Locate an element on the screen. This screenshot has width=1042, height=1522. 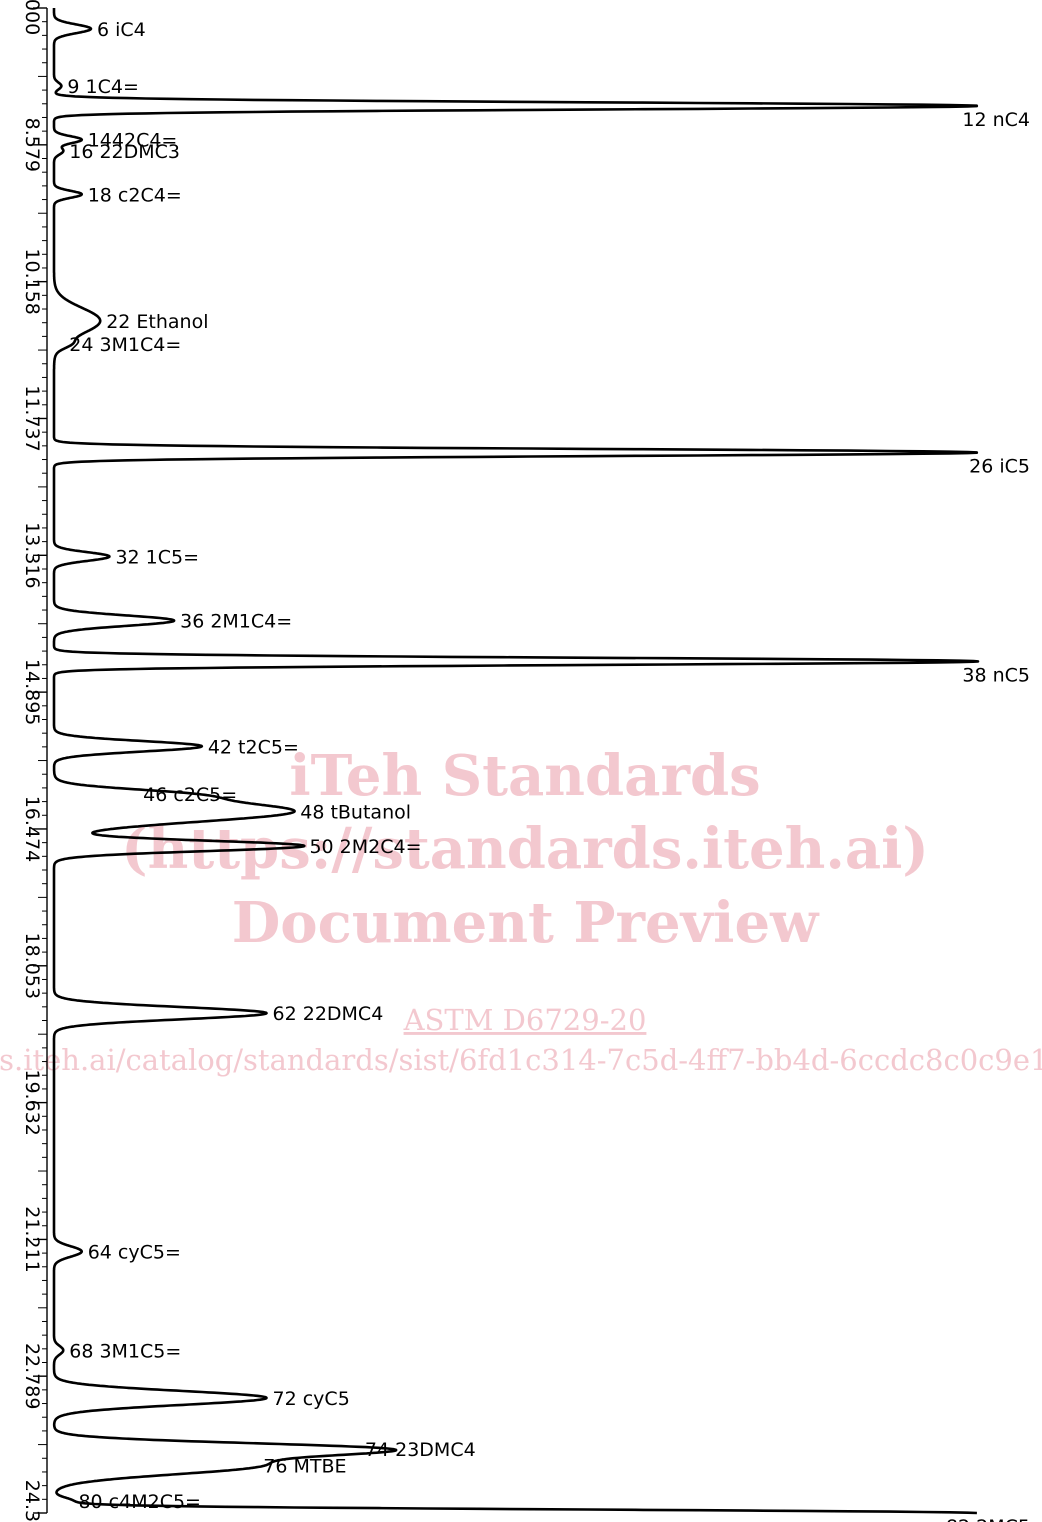
peak-label: 16 22DMC3 is located at coordinates (124, 152).